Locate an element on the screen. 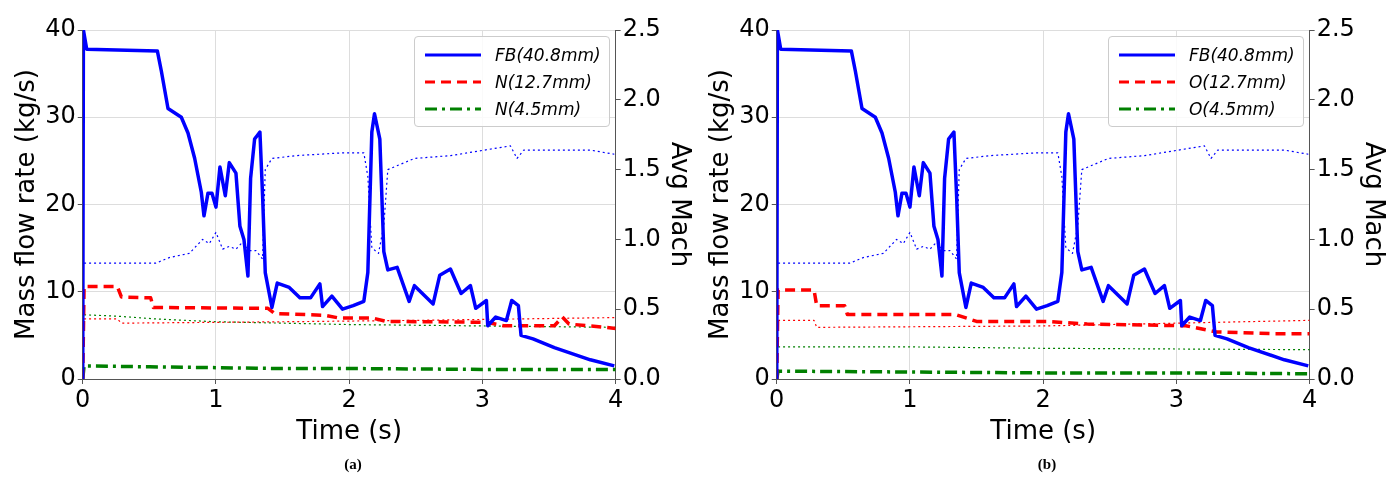  text: (a) is located at coordinates (353, 464).